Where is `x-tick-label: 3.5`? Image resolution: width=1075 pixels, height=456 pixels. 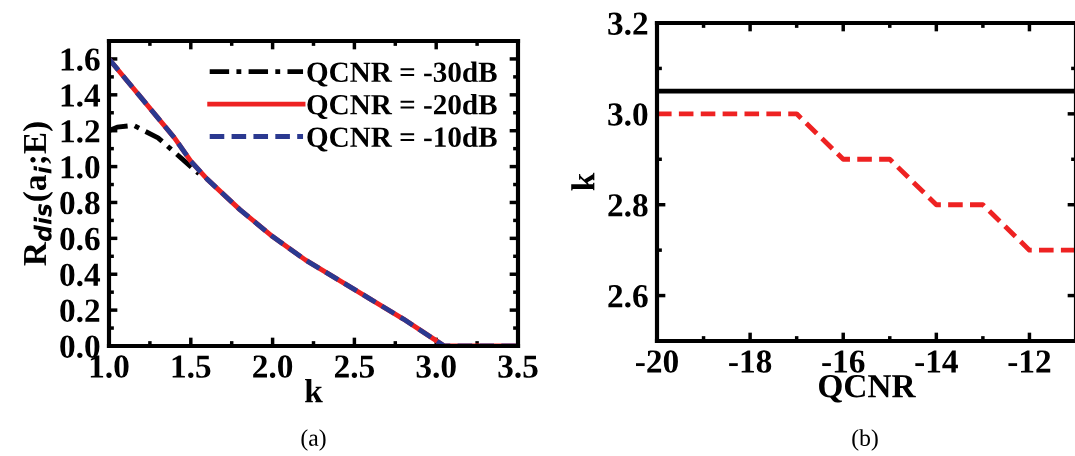
x-tick-label: 3.5 is located at coordinates (518, 366).